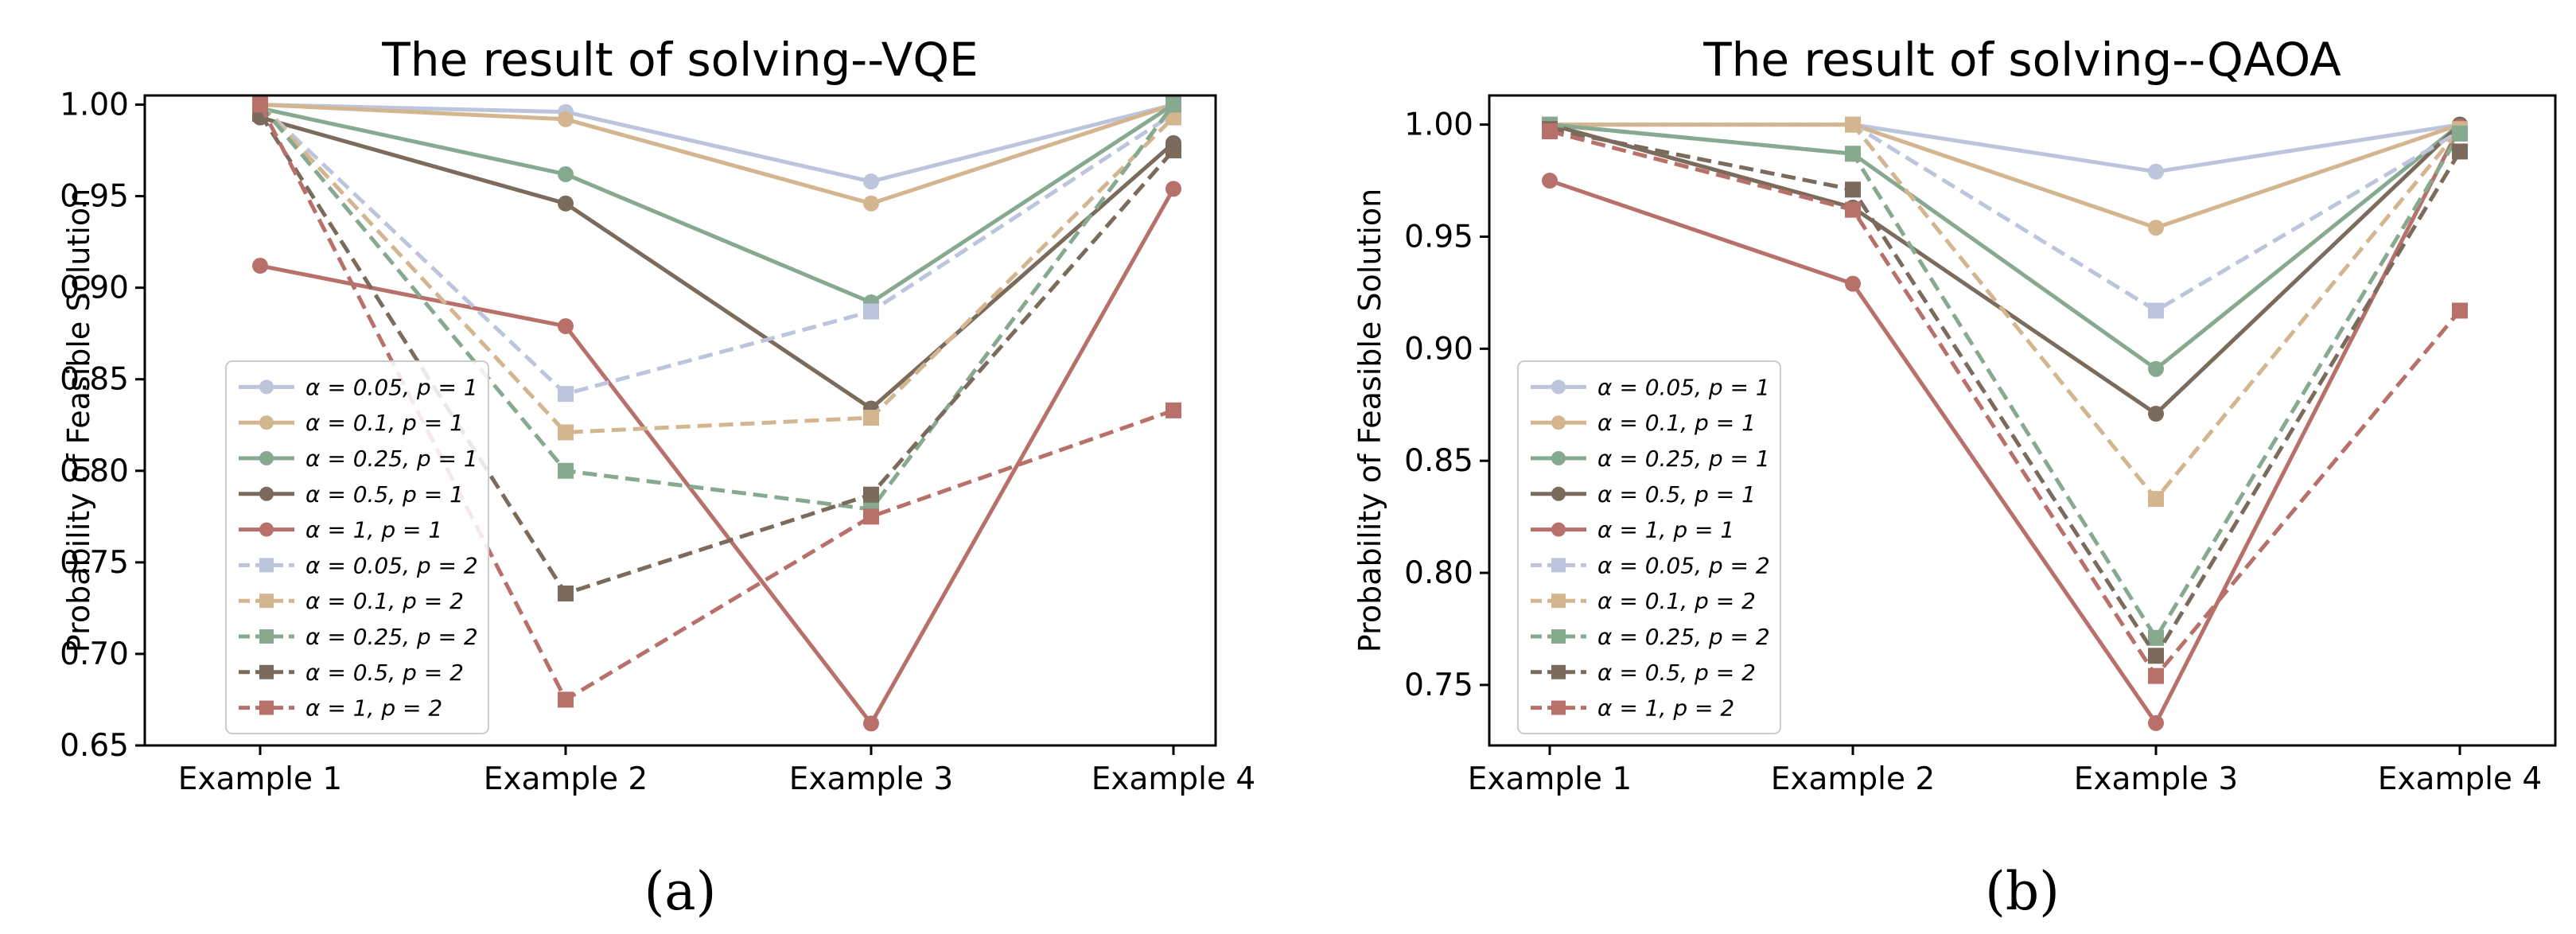 The width and height of the screenshot is (2576, 934). I want to click on legend-entry-label: α = 0.05, p = 1, so click(1684, 387).